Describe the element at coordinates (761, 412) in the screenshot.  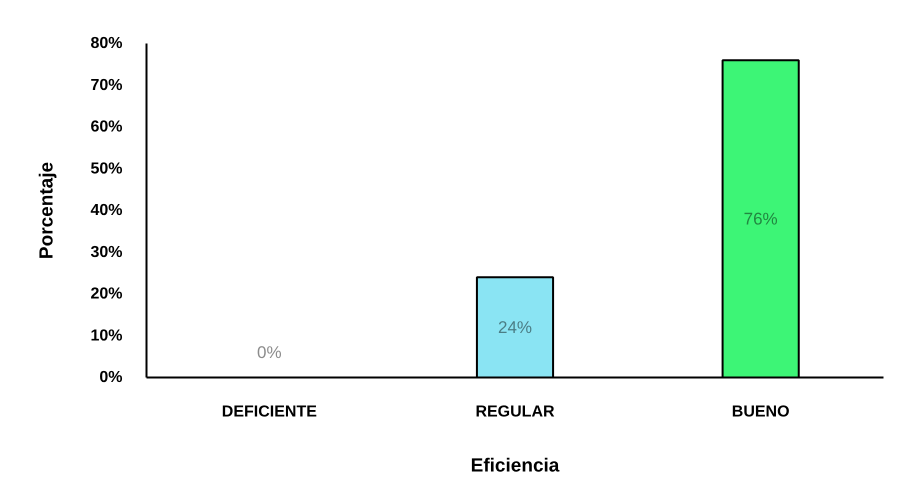
I see `x-tick-label: BUENO` at that location.